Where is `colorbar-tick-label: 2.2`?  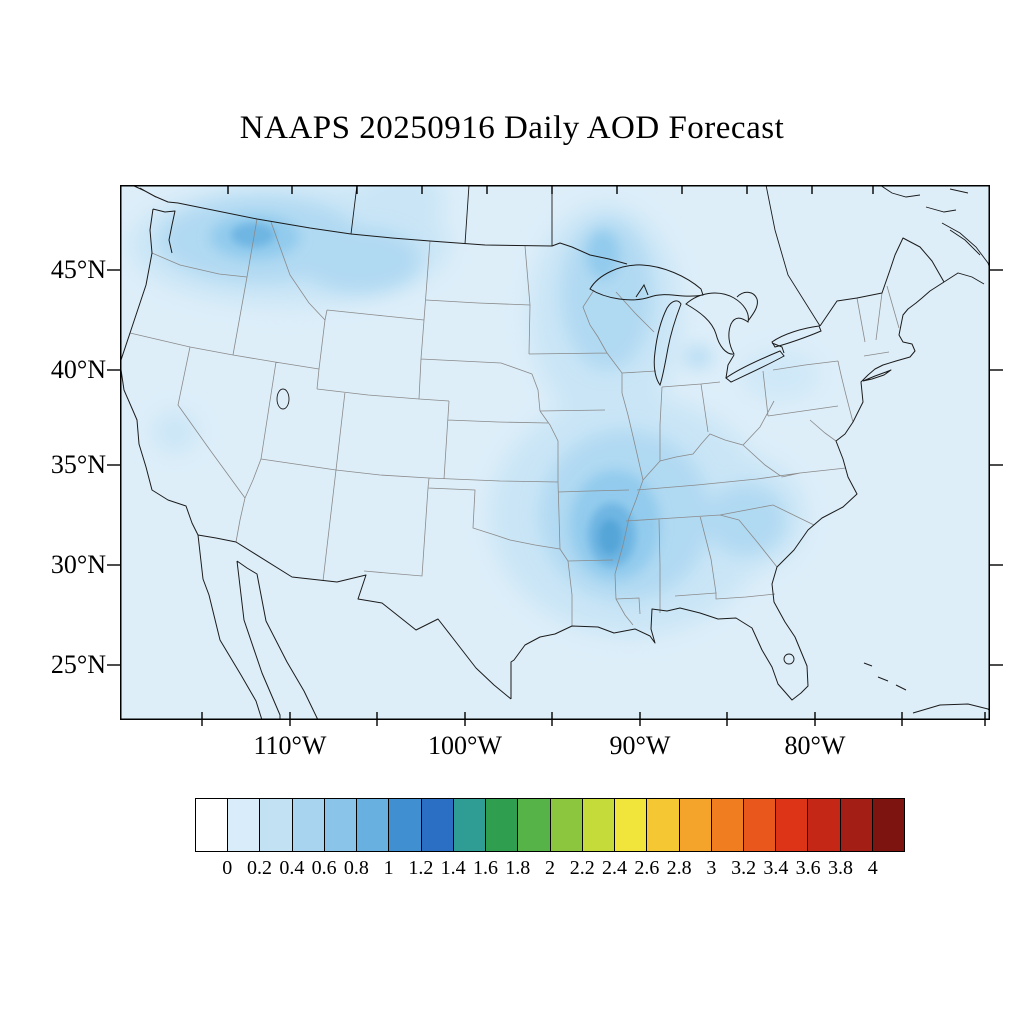
colorbar-tick-label: 2.2 is located at coordinates (582, 868).